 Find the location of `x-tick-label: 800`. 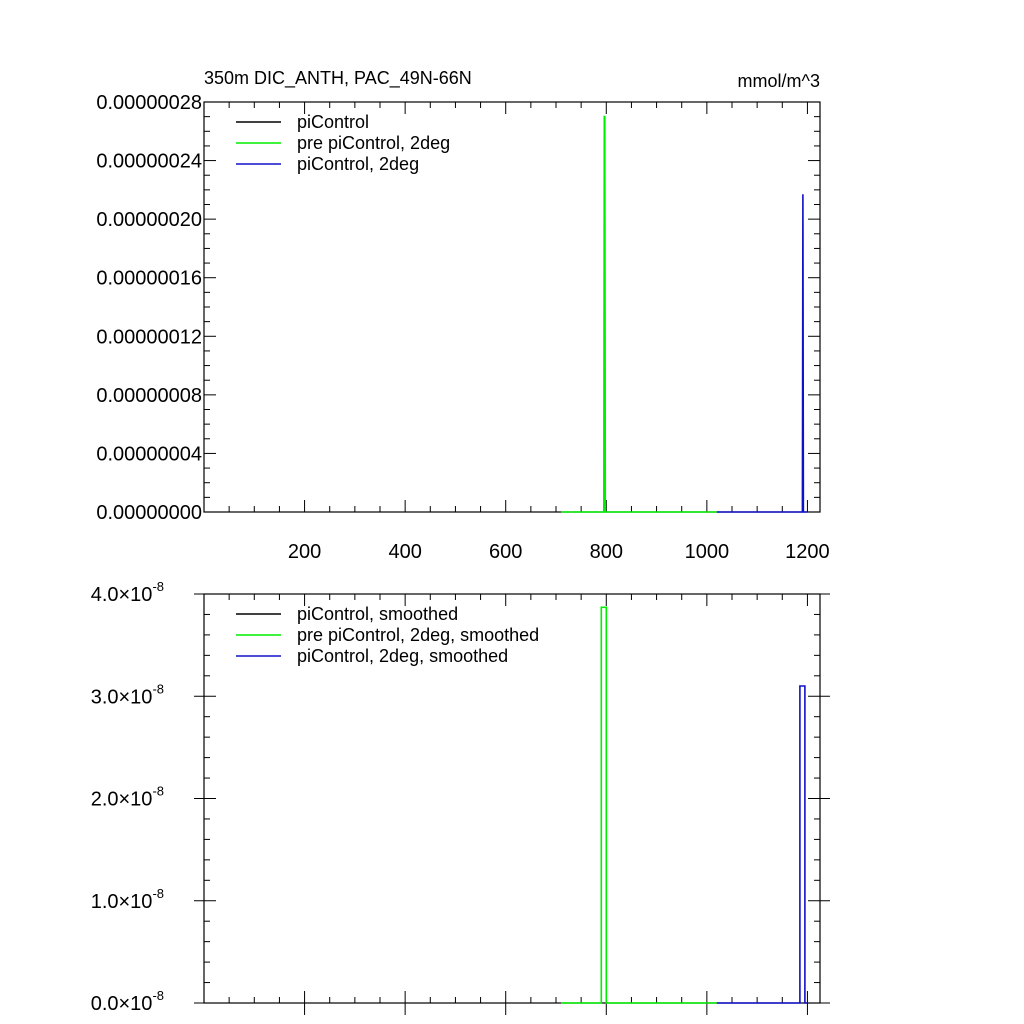

x-tick-label: 800 is located at coordinates (606, 552).